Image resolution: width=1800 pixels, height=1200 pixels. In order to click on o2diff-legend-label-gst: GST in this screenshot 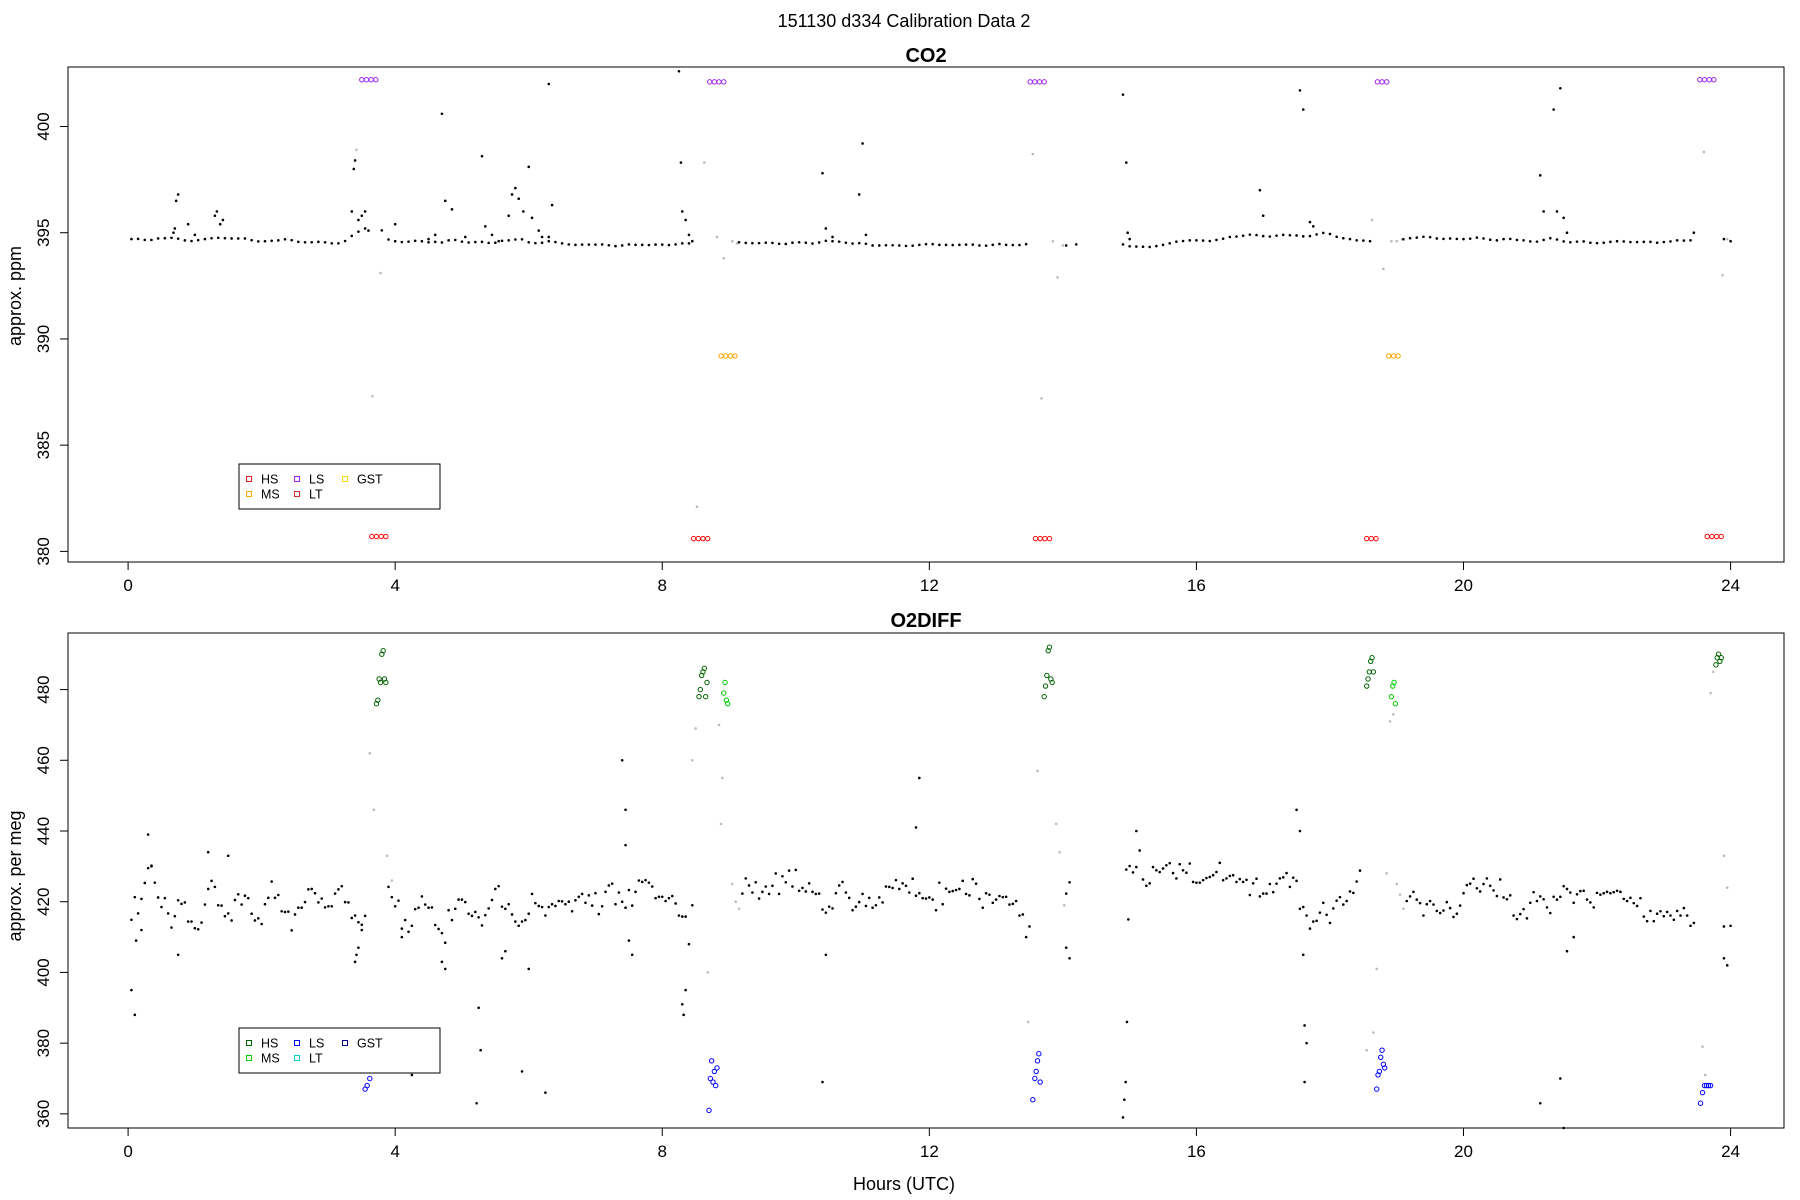, I will do `click(370, 1044)`.